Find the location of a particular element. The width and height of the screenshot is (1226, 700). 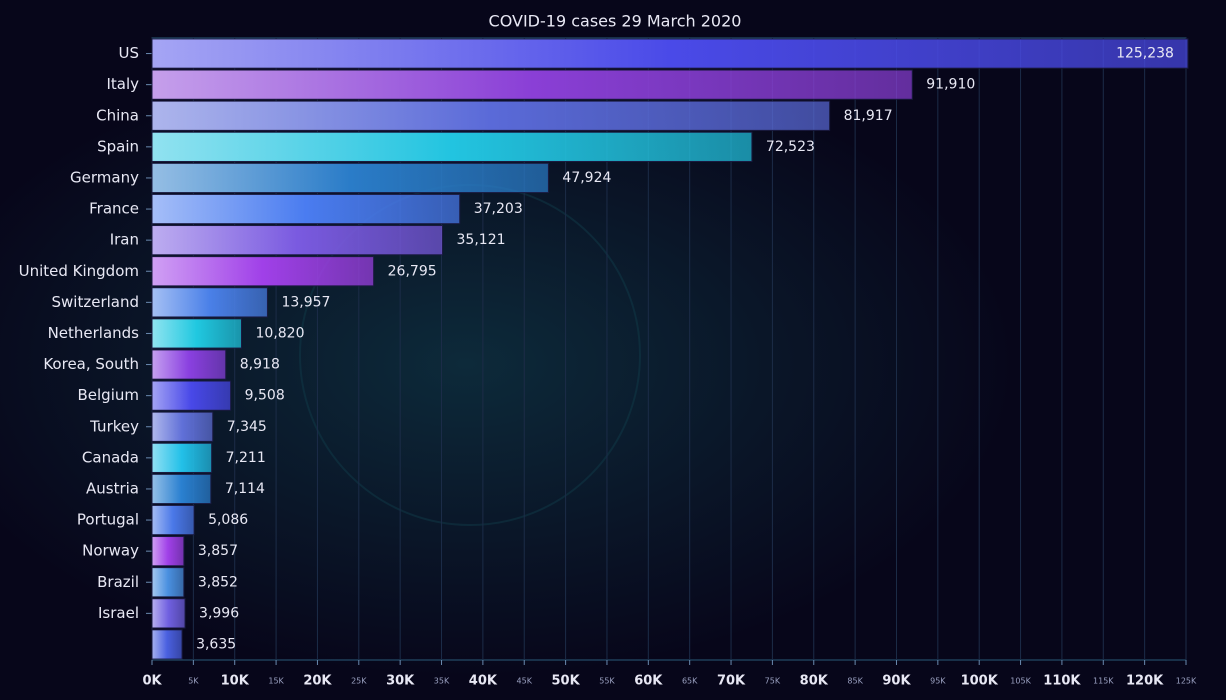

y-tick-label: Portugal is located at coordinates (108, 520).